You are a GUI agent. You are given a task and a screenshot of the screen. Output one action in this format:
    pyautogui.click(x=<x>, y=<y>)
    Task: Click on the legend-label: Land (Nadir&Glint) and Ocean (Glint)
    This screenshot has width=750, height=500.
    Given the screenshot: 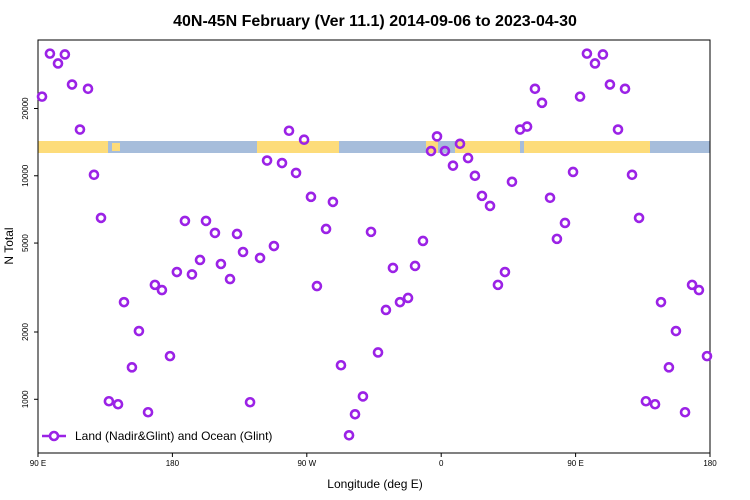 What is the action you would take?
    pyautogui.click(x=173, y=436)
    